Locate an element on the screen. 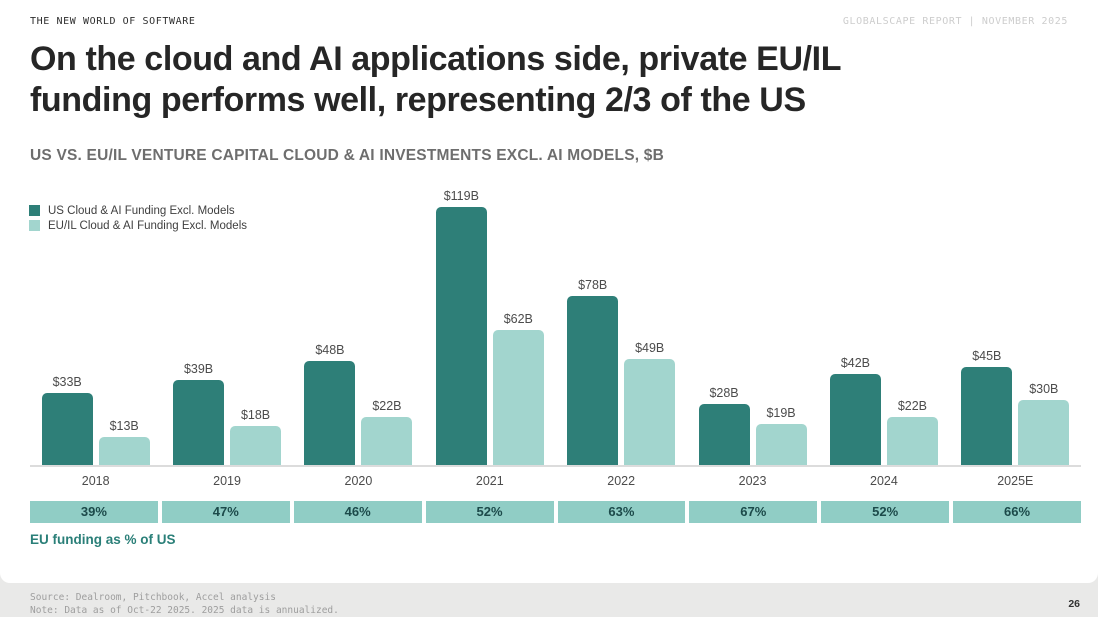 The image size is (1098, 617). percent-cell: 46% is located at coordinates (357, 511).